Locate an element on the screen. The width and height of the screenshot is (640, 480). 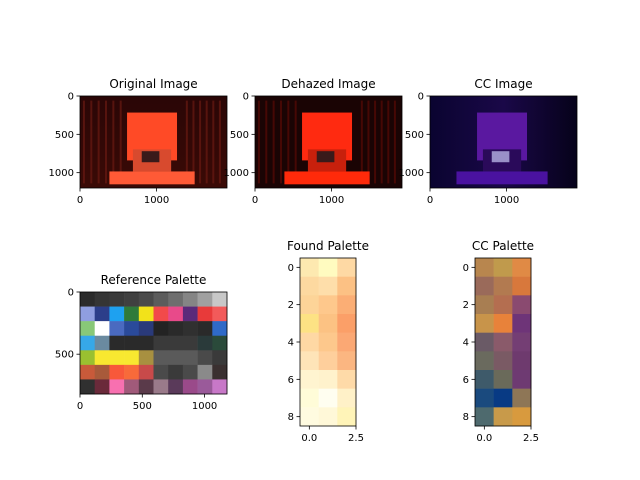
panel-4: Reference Palette 0 500 1000 0 500 is located at coordinates (141, 342).